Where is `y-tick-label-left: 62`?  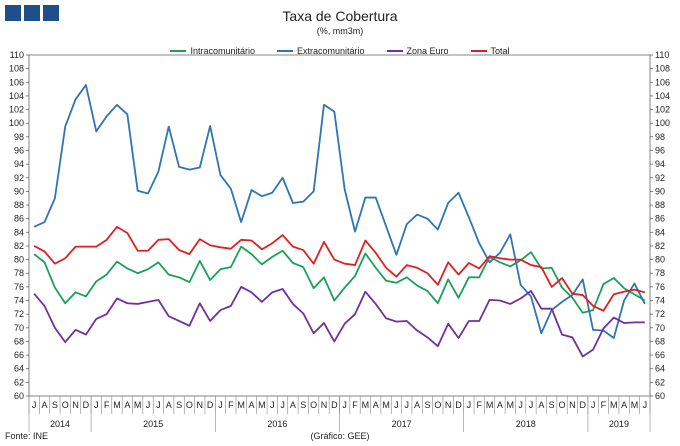 y-tick-label-left: 62 is located at coordinates (19, 382).